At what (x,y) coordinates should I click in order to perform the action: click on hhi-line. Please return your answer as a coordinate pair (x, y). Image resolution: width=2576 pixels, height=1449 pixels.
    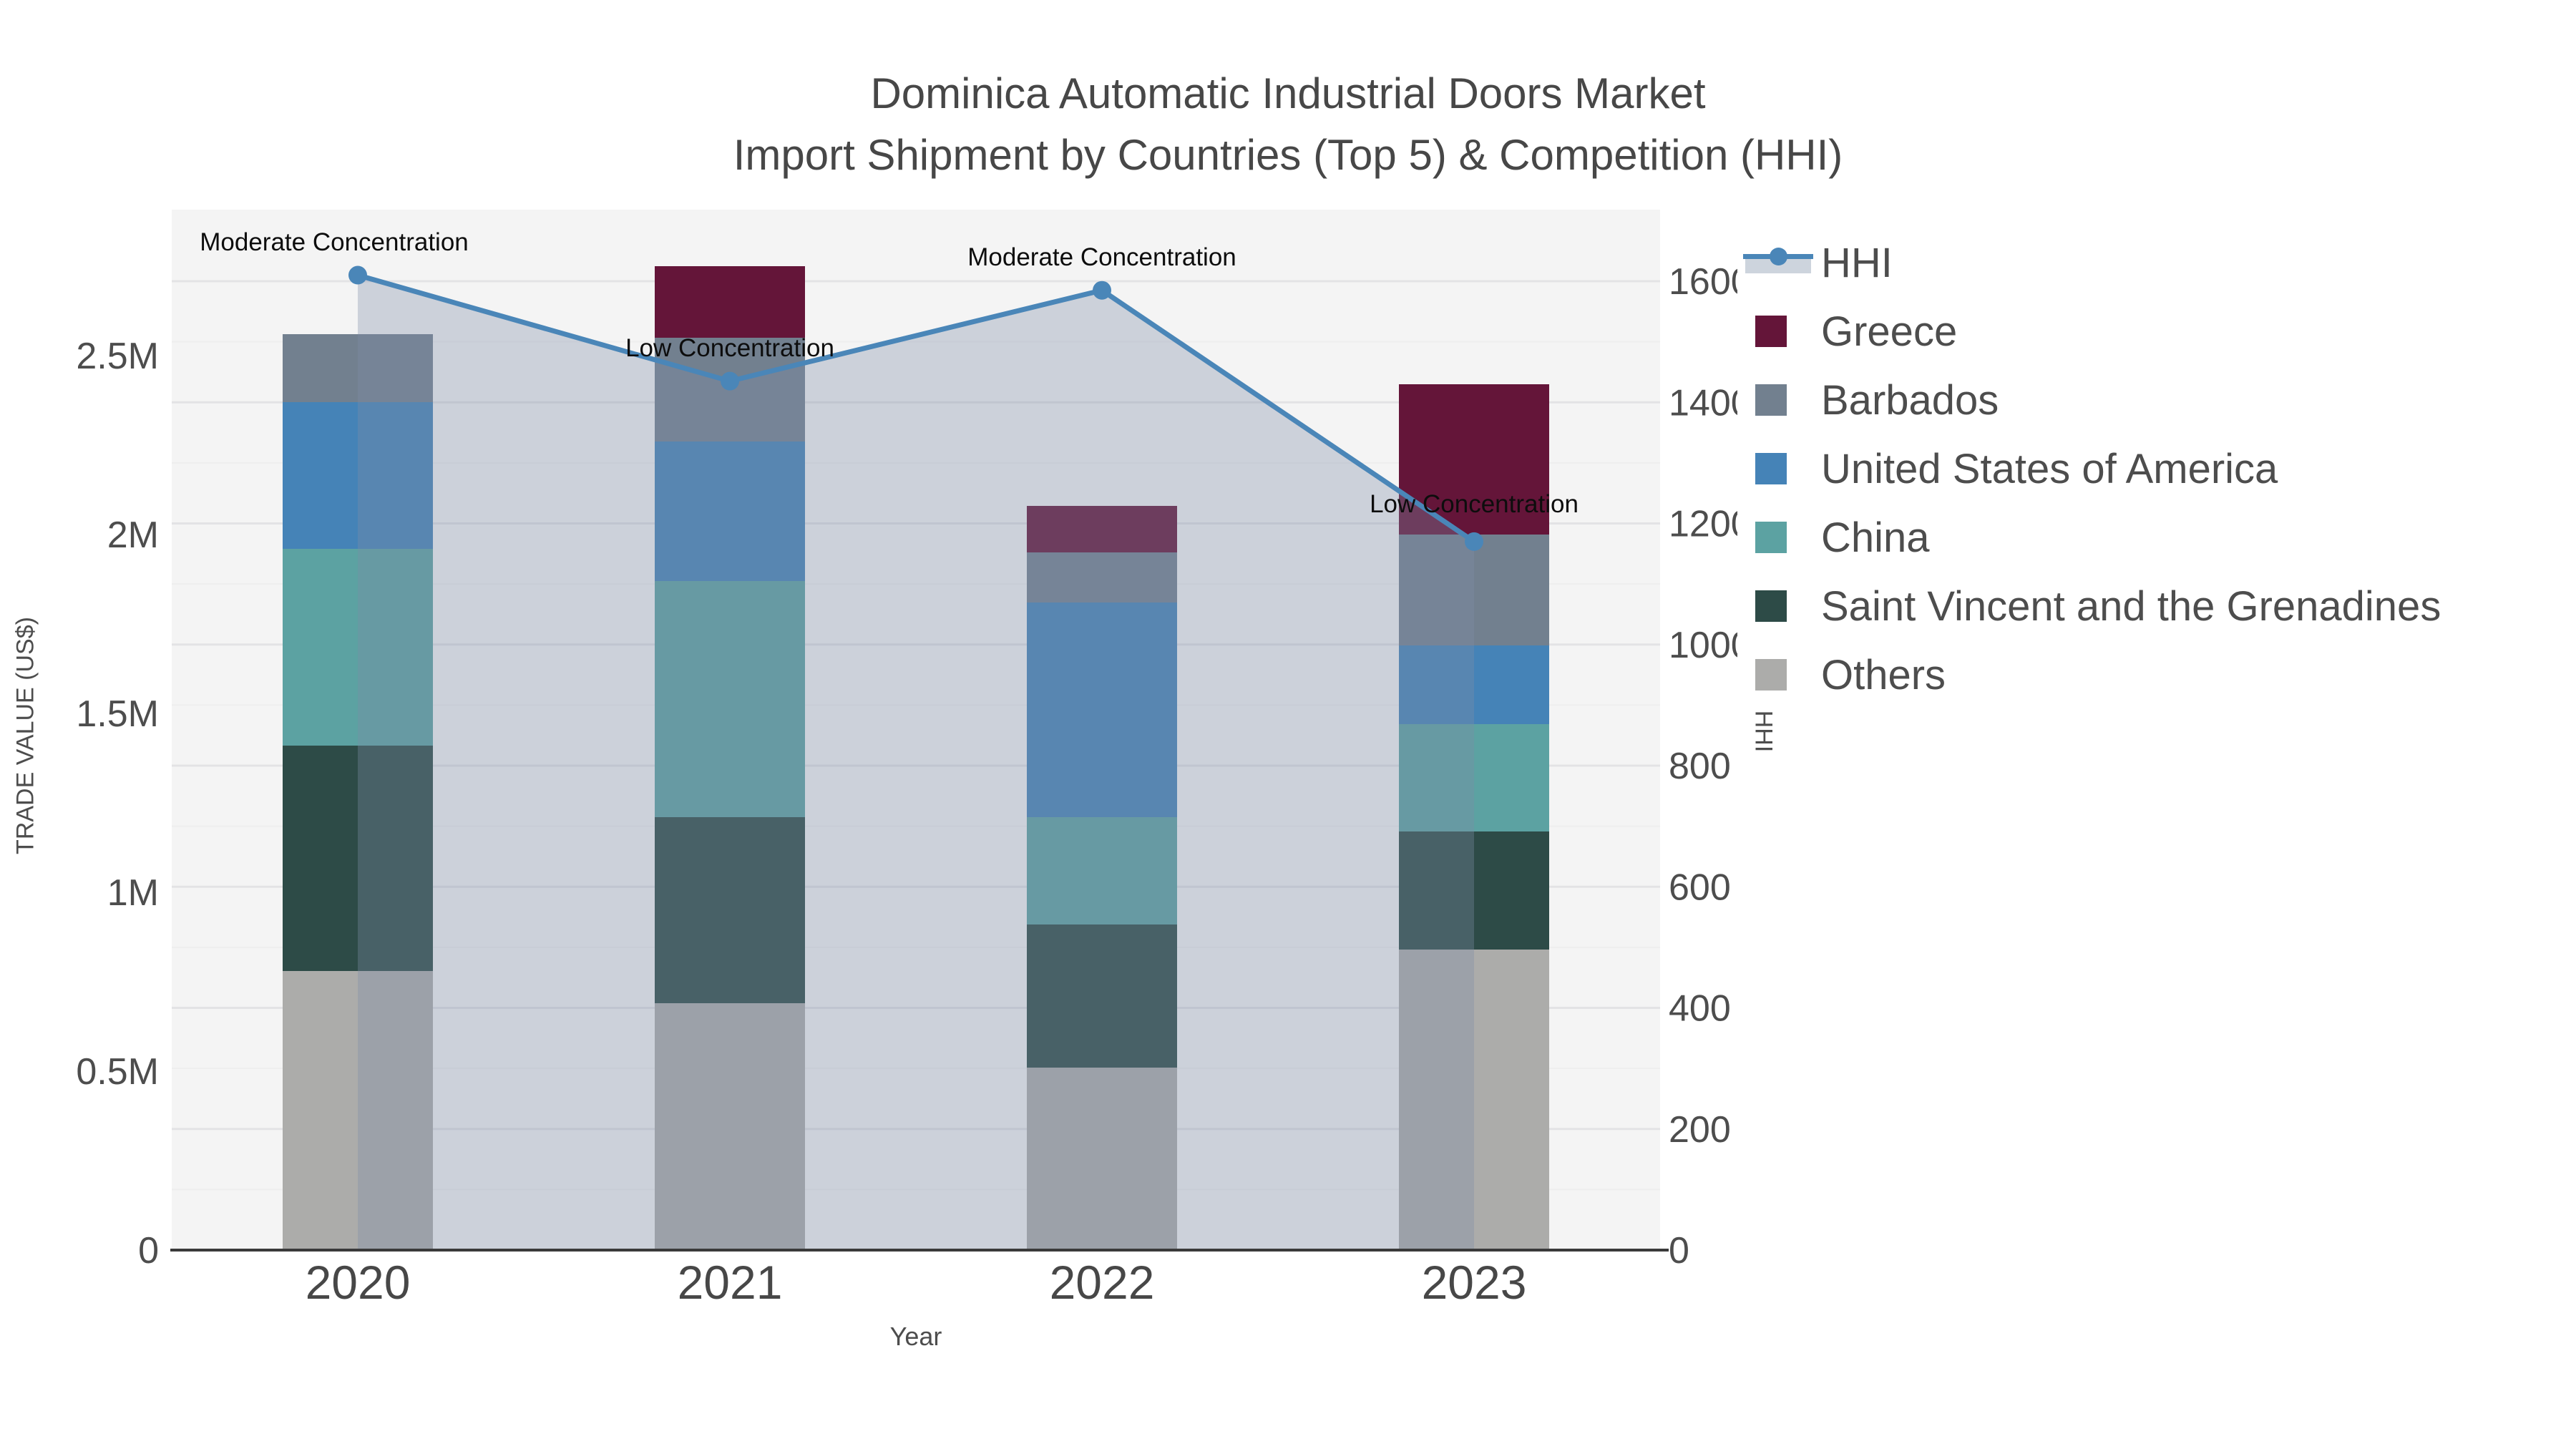
    Looking at the image, I should click on (916, 408).